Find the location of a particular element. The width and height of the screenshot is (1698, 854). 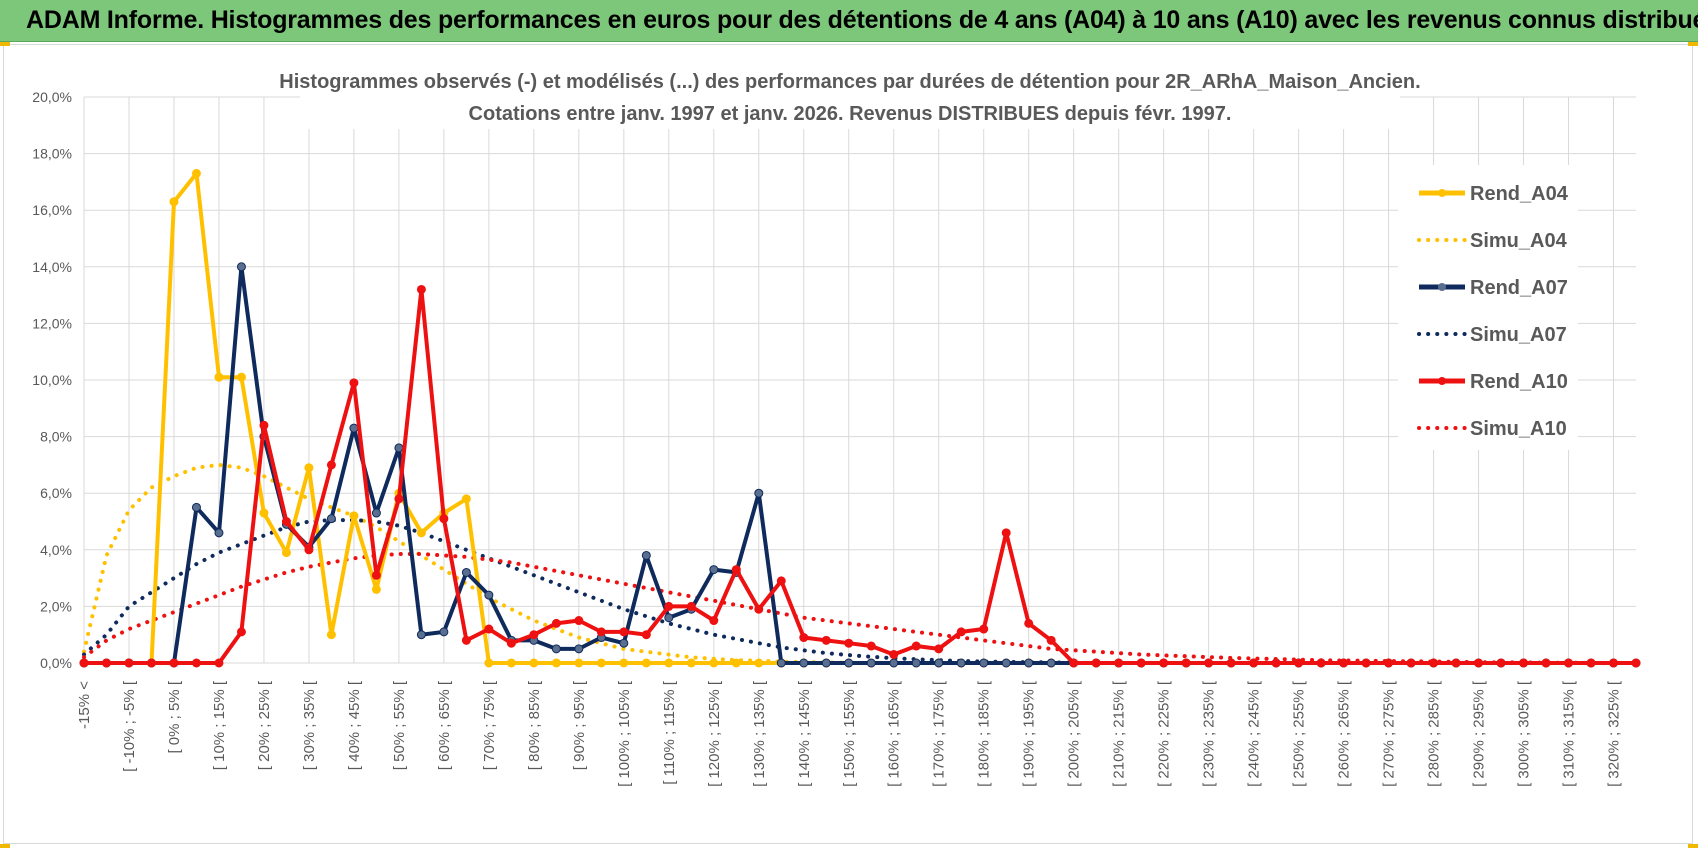

x-tick-label: [ 60% ; 65% [ is located at coordinates (444, 725).